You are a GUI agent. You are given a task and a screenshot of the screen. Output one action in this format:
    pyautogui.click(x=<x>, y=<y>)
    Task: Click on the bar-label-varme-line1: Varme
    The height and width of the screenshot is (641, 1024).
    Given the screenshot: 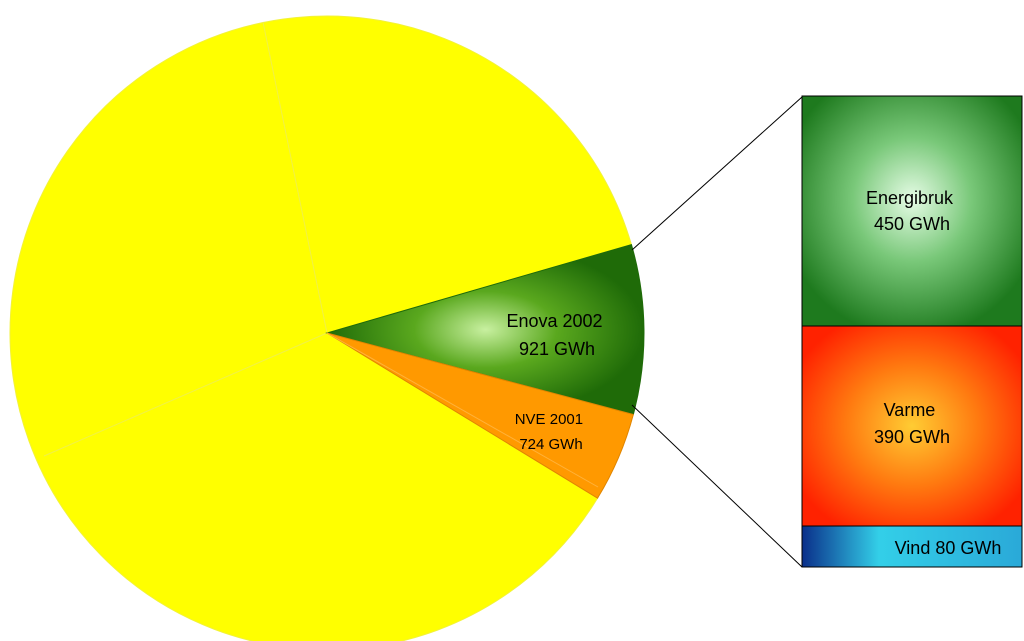 What is the action you would take?
    pyautogui.click(x=910, y=410)
    